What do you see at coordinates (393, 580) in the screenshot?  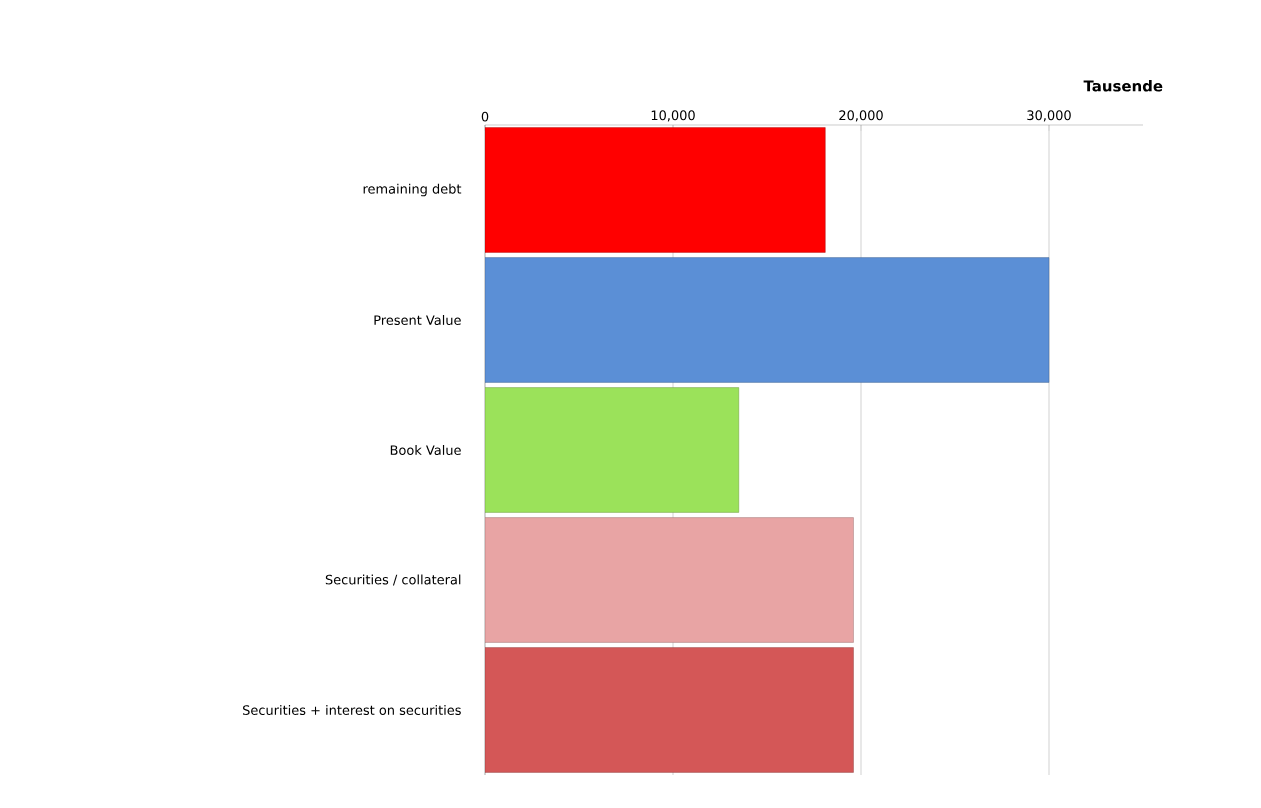 I see `y-tick-label: Securities / collateral` at bounding box center [393, 580].